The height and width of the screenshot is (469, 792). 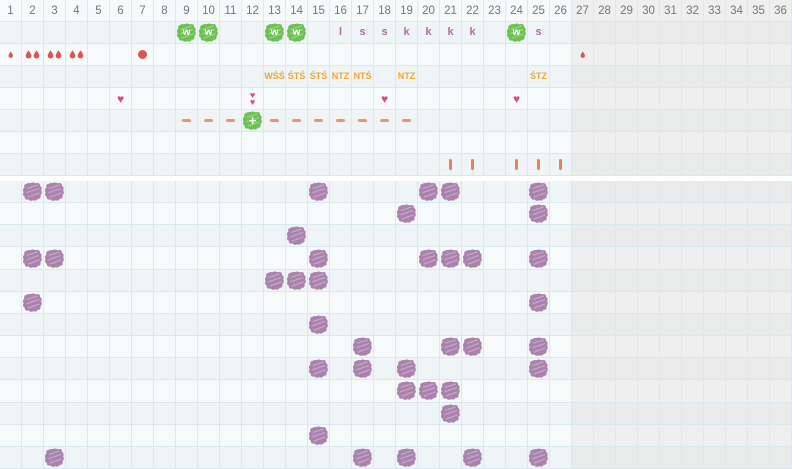 What do you see at coordinates (451, 33) in the screenshot?
I see `peak-row-cell: k` at bounding box center [451, 33].